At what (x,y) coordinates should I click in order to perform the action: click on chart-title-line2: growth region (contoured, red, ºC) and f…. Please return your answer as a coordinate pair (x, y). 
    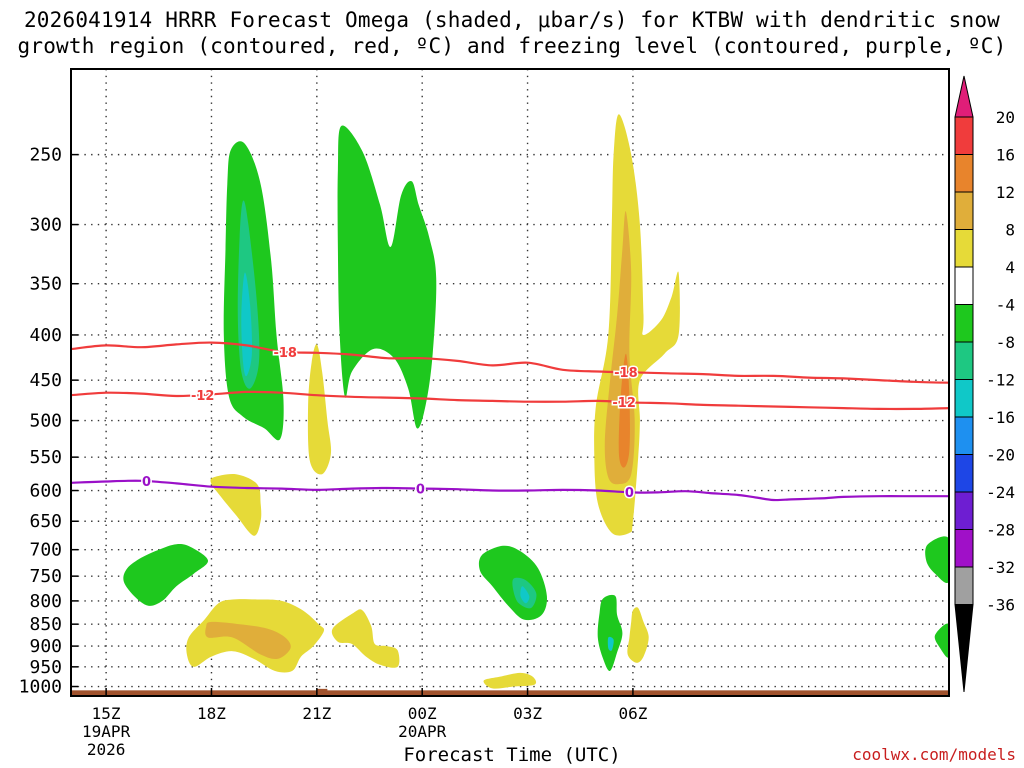
    Looking at the image, I should click on (512, 46).